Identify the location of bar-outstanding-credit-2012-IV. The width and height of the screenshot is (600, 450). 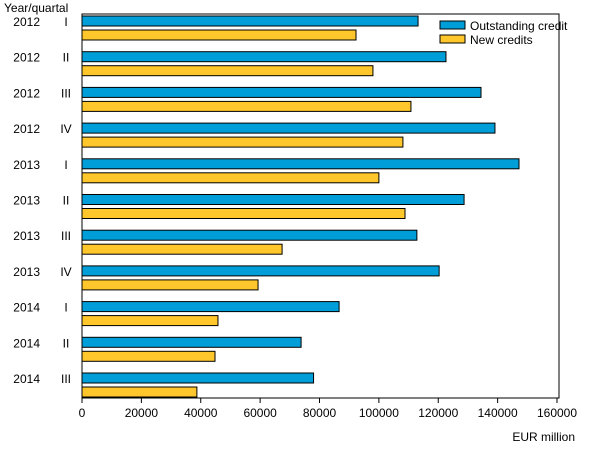
(288, 128).